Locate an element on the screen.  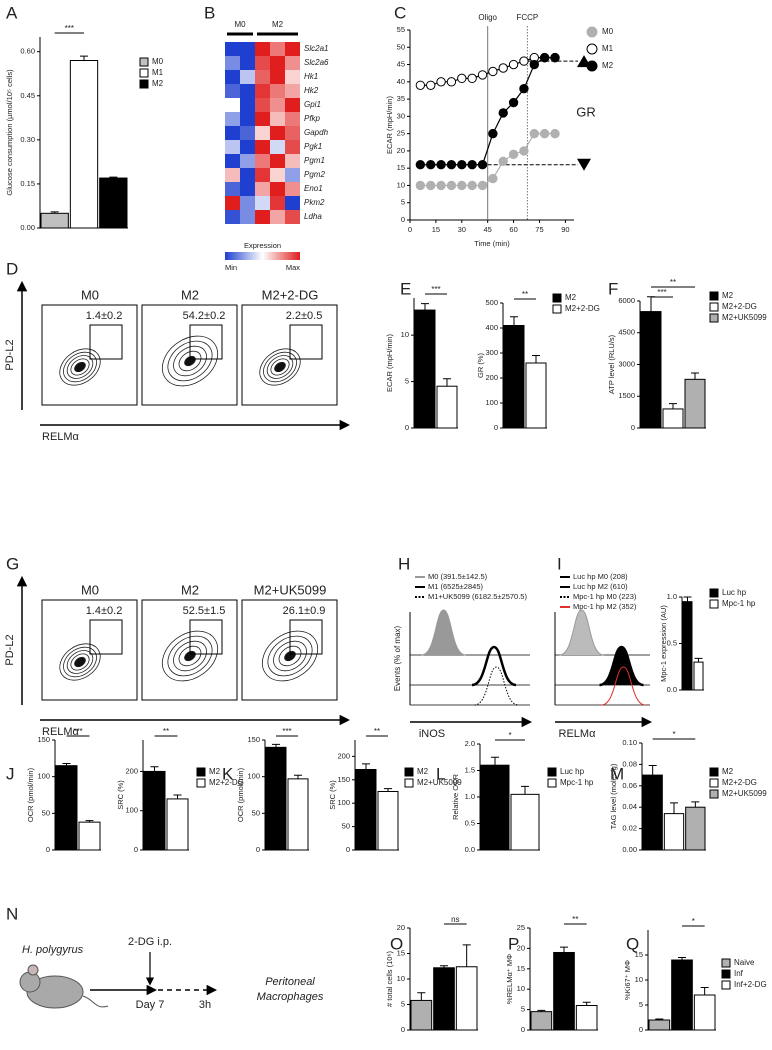
y-tick-label: 0.00 is located at coordinates (629, 849).